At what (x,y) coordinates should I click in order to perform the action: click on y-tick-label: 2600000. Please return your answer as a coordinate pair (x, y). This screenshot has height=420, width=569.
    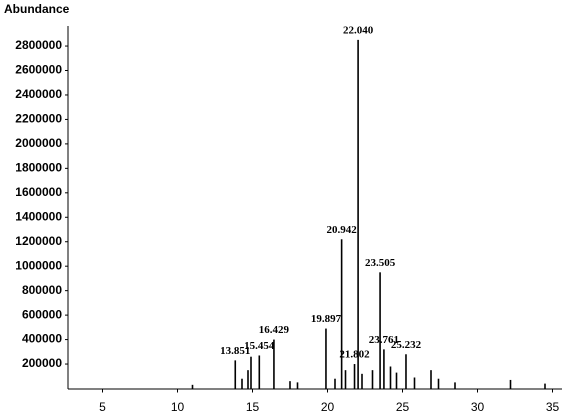
    Looking at the image, I should click on (38, 70).